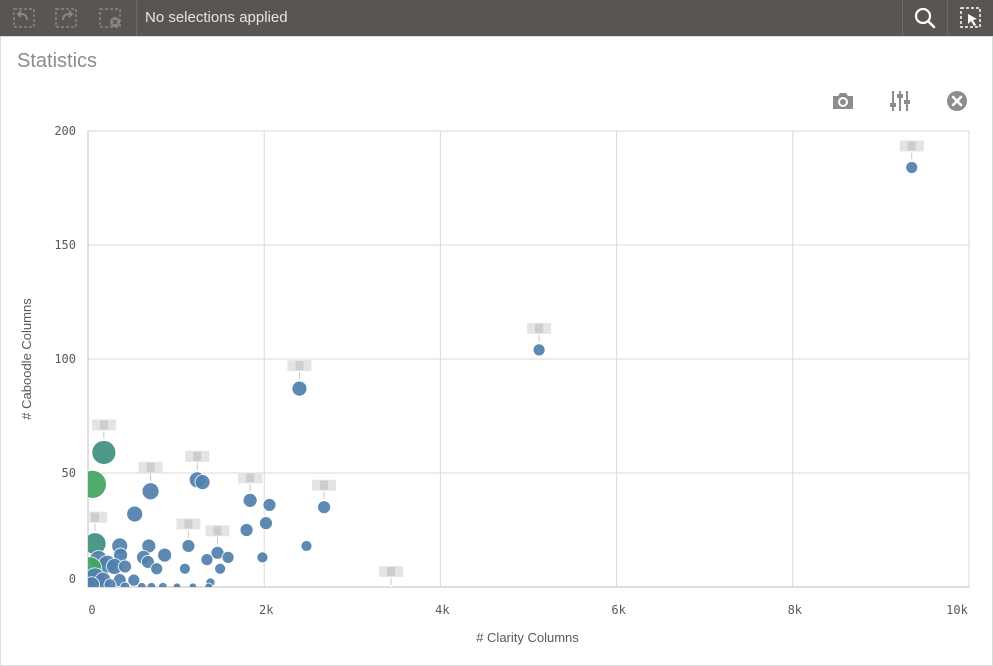  I want to click on snapshot-button, so click(843, 101).